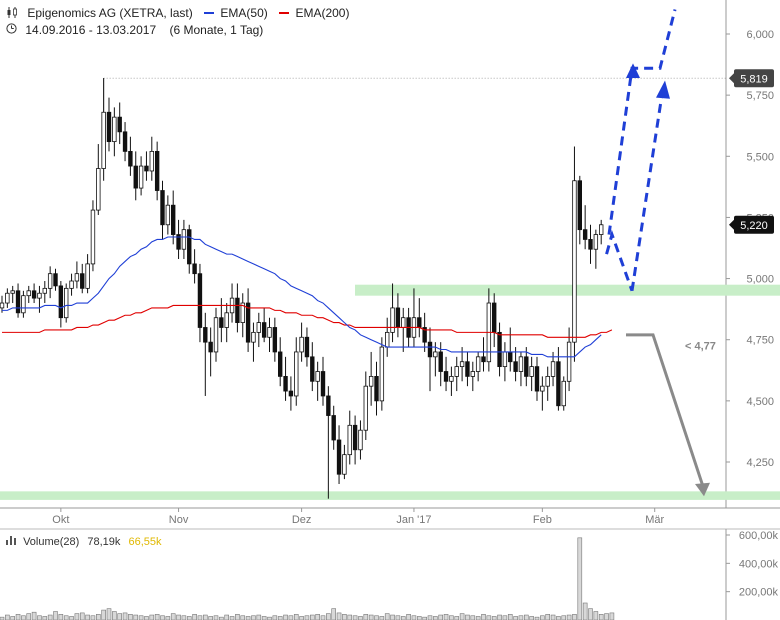 Image resolution: width=780 pixels, height=620 pixels. I want to click on price-tick-label: 4,750, so click(760, 341).